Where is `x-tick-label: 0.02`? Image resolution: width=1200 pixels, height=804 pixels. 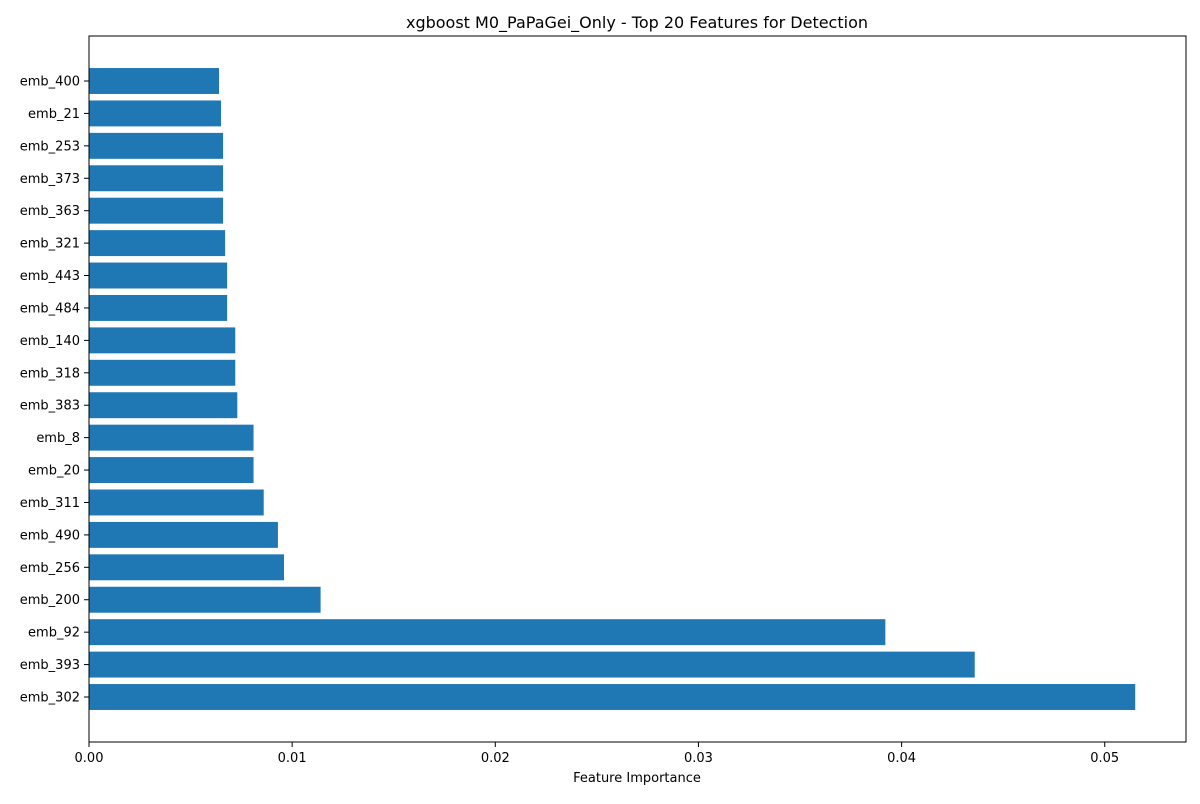
x-tick-label: 0.02 is located at coordinates (495, 758).